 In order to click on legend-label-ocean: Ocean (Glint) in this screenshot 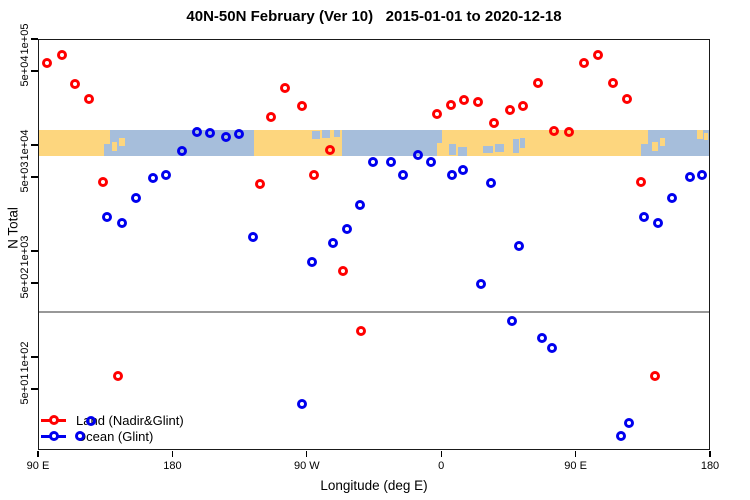, I will do `click(115, 436)`.